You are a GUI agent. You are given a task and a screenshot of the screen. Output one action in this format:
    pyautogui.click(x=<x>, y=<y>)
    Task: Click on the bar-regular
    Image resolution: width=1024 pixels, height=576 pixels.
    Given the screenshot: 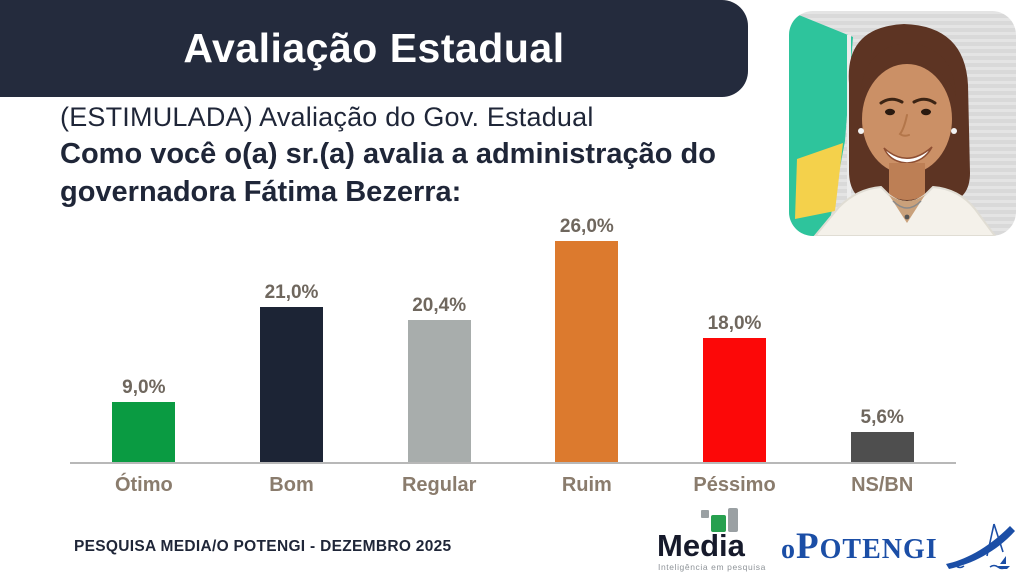 What is the action you would take?
    pyautogui.click(x=439, y=391)
    